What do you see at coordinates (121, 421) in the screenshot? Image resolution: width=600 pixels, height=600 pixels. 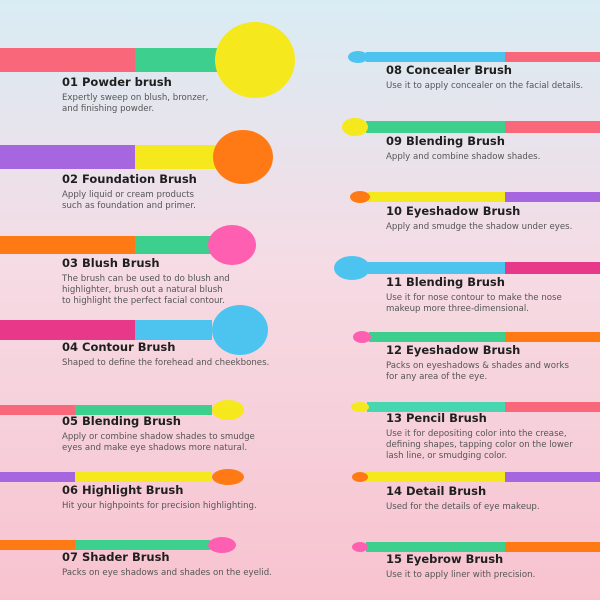 I see `brush-title: 05 Blending Brush` at bounding box center [121, 421].